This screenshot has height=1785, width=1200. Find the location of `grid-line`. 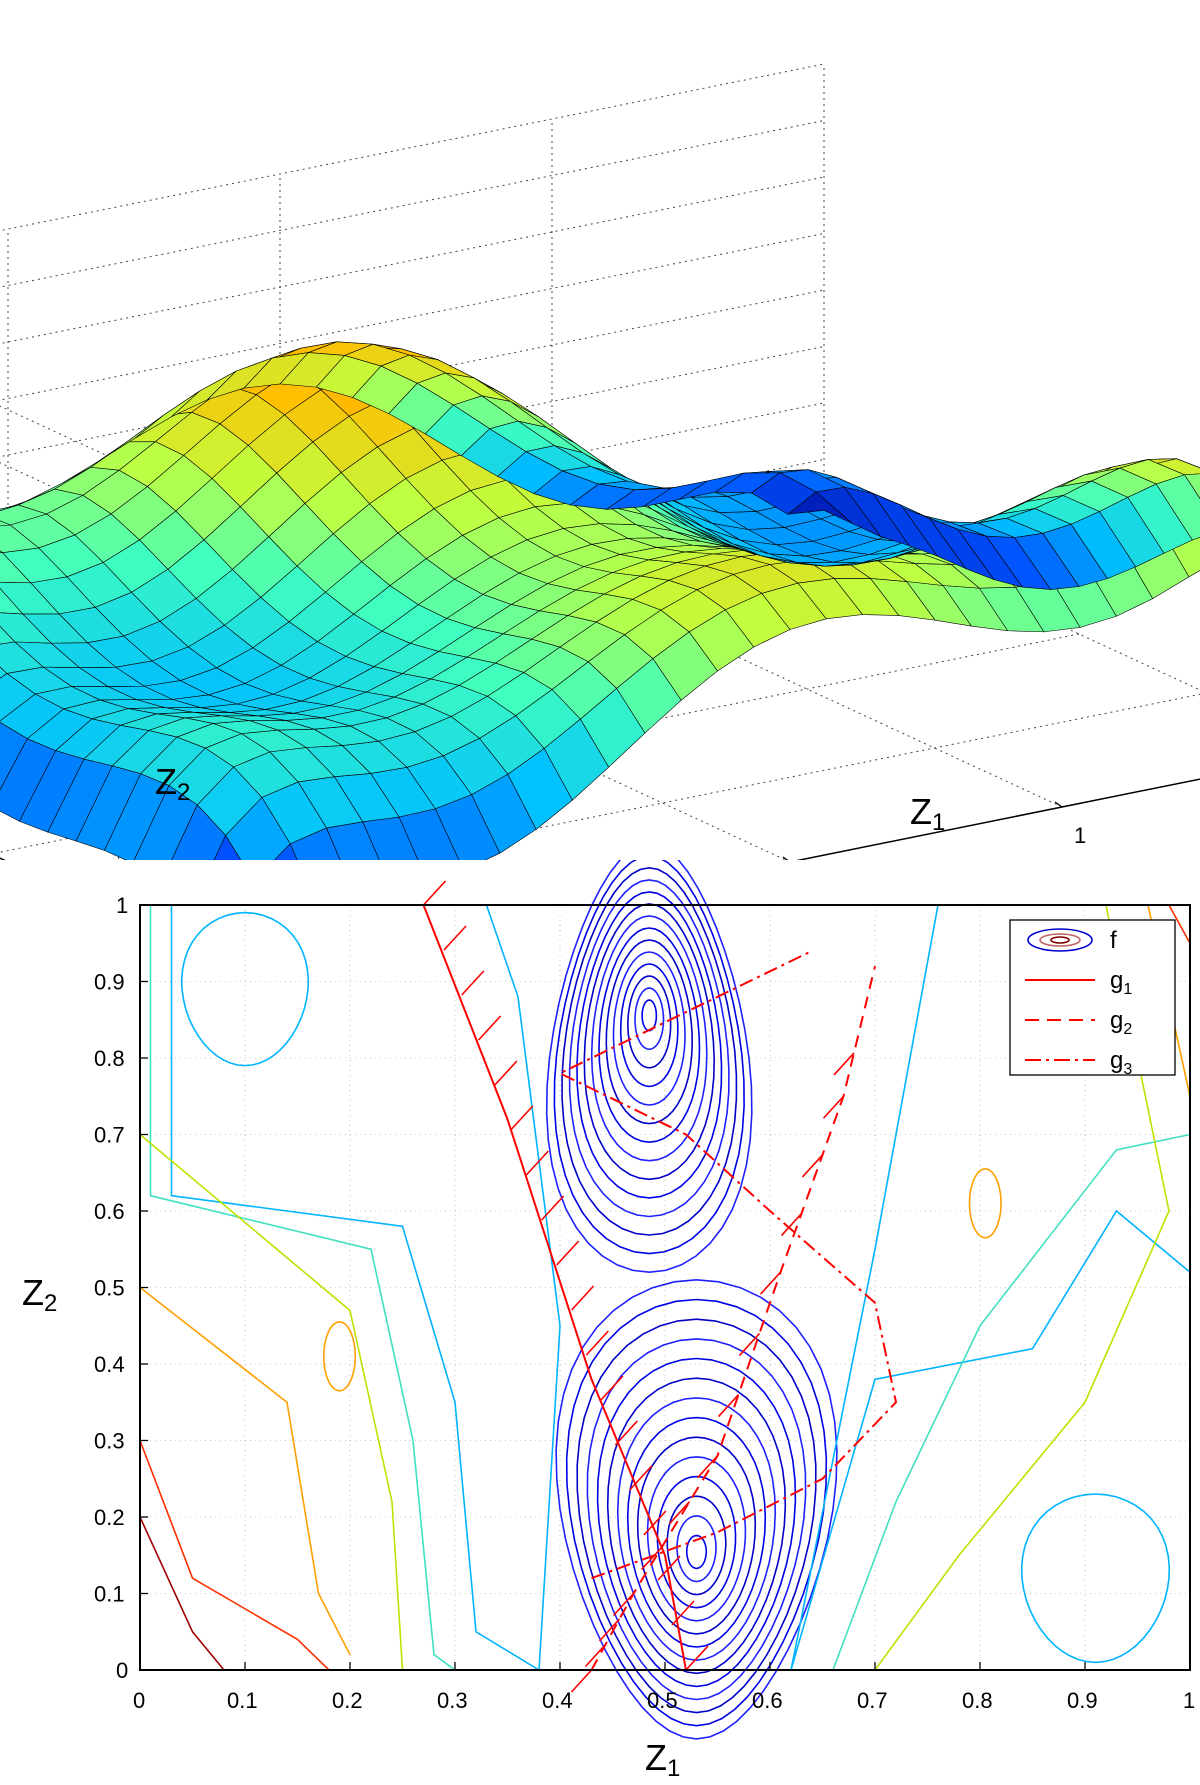

grid-line is located at coordinates (1011, 377).